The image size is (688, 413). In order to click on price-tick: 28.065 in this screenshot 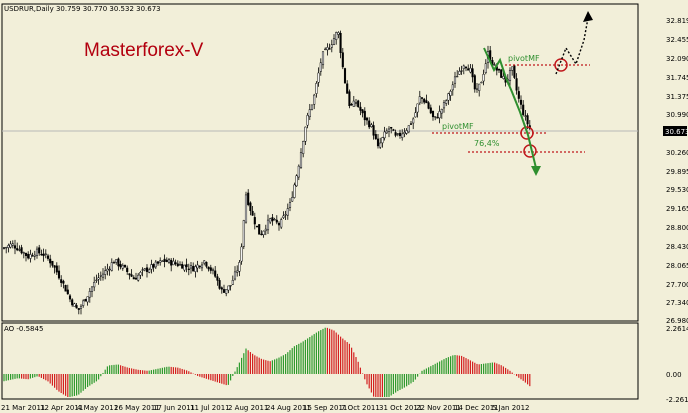, I will do `click(677, 266)`.